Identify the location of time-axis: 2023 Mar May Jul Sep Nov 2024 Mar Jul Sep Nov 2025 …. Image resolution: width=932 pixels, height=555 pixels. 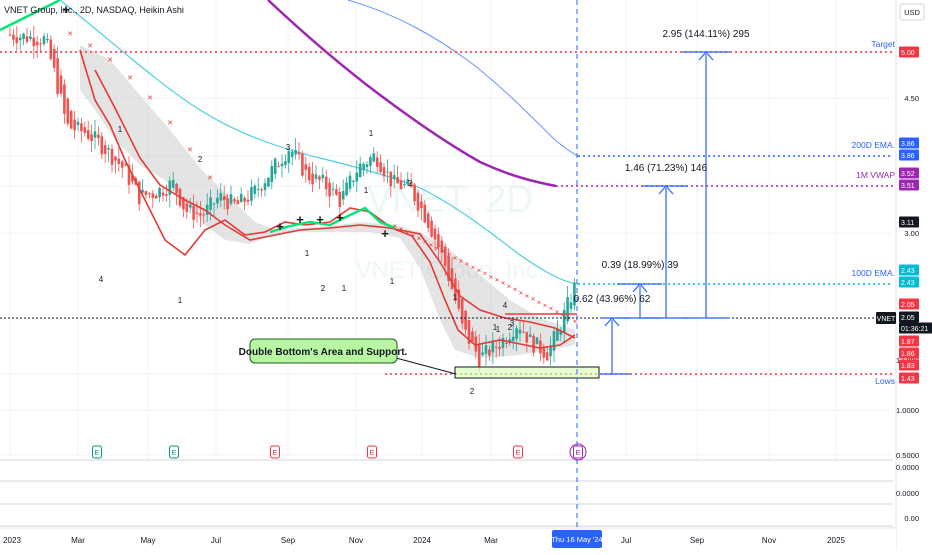
(448, 538).